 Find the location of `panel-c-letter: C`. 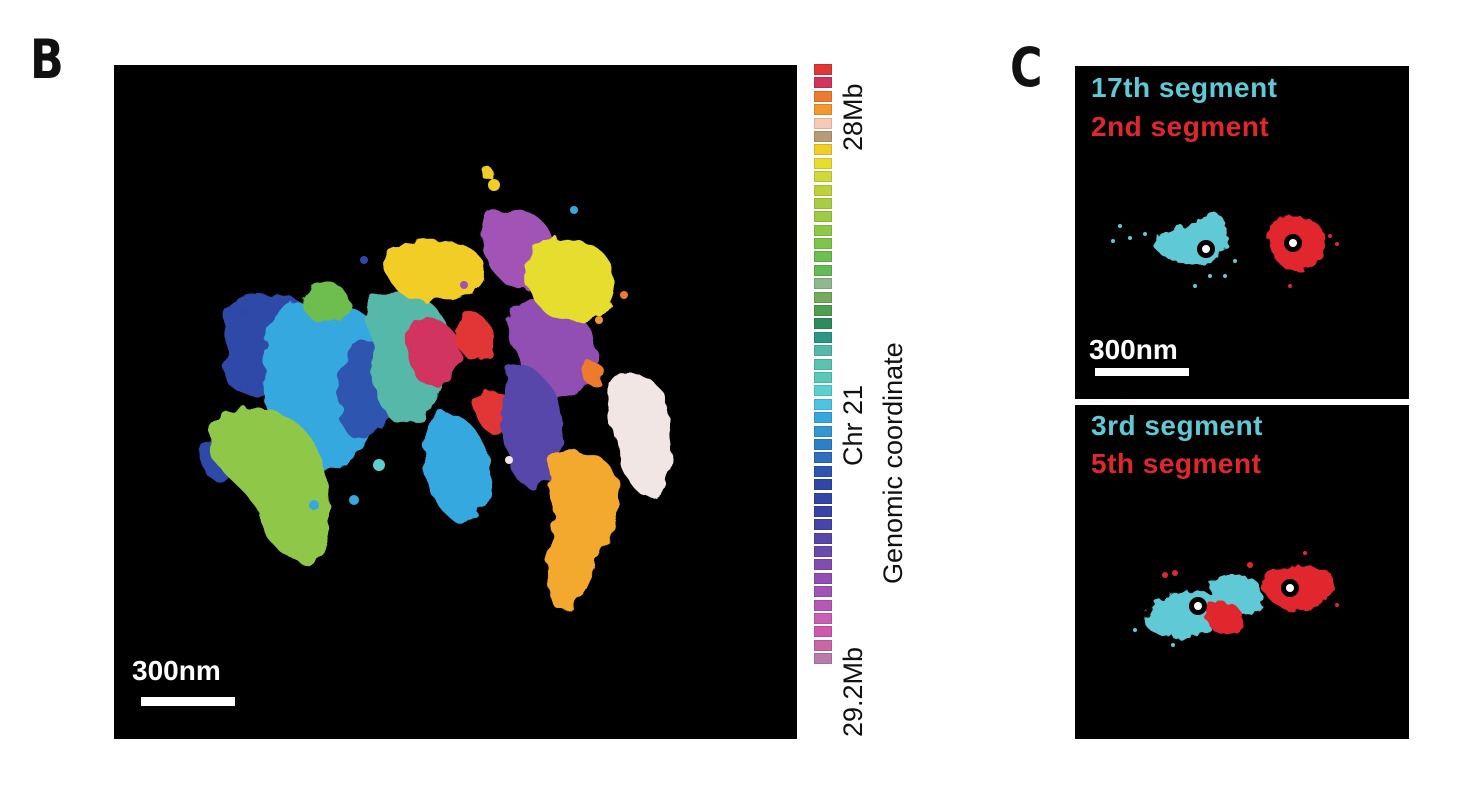

panel-c-letter: C is located at coordinates (1026, 67).